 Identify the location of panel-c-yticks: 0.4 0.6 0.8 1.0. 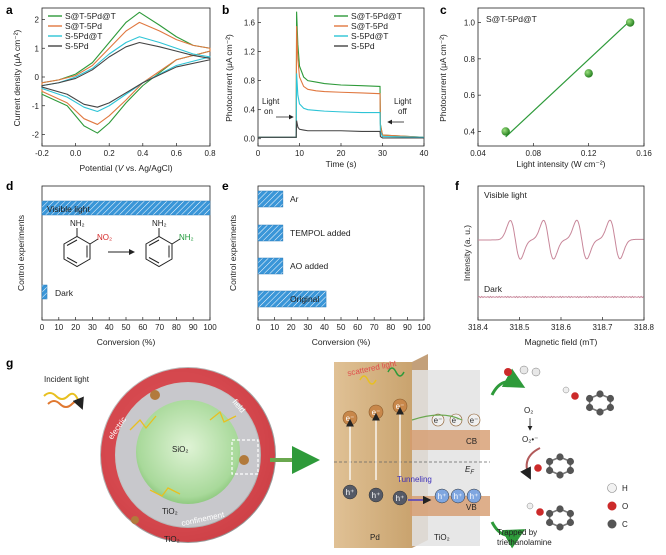
(472, 77).